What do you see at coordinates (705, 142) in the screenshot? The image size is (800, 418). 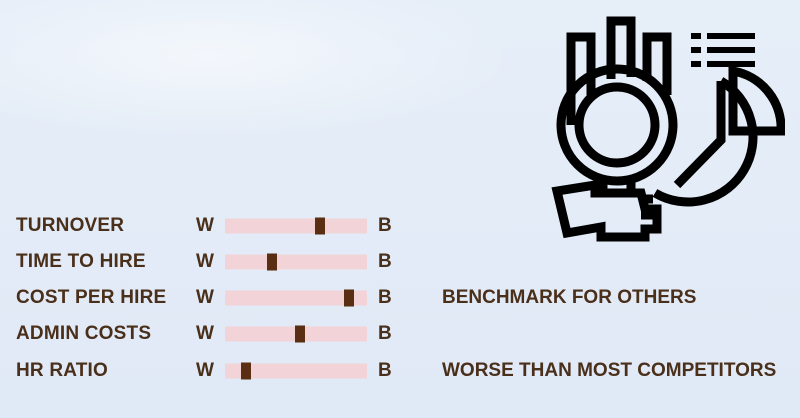 I see `pie-chart-icon` at bounding box center [705, 142].